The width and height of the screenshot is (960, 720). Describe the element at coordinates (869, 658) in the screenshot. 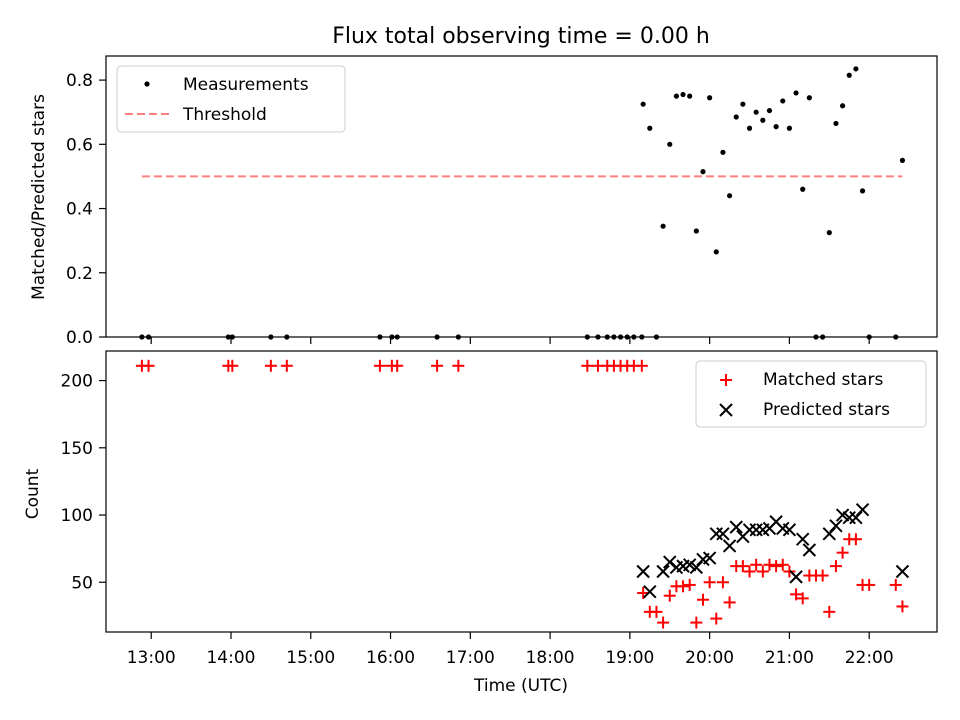

I see `x-tick-label: 22:00` at that location.